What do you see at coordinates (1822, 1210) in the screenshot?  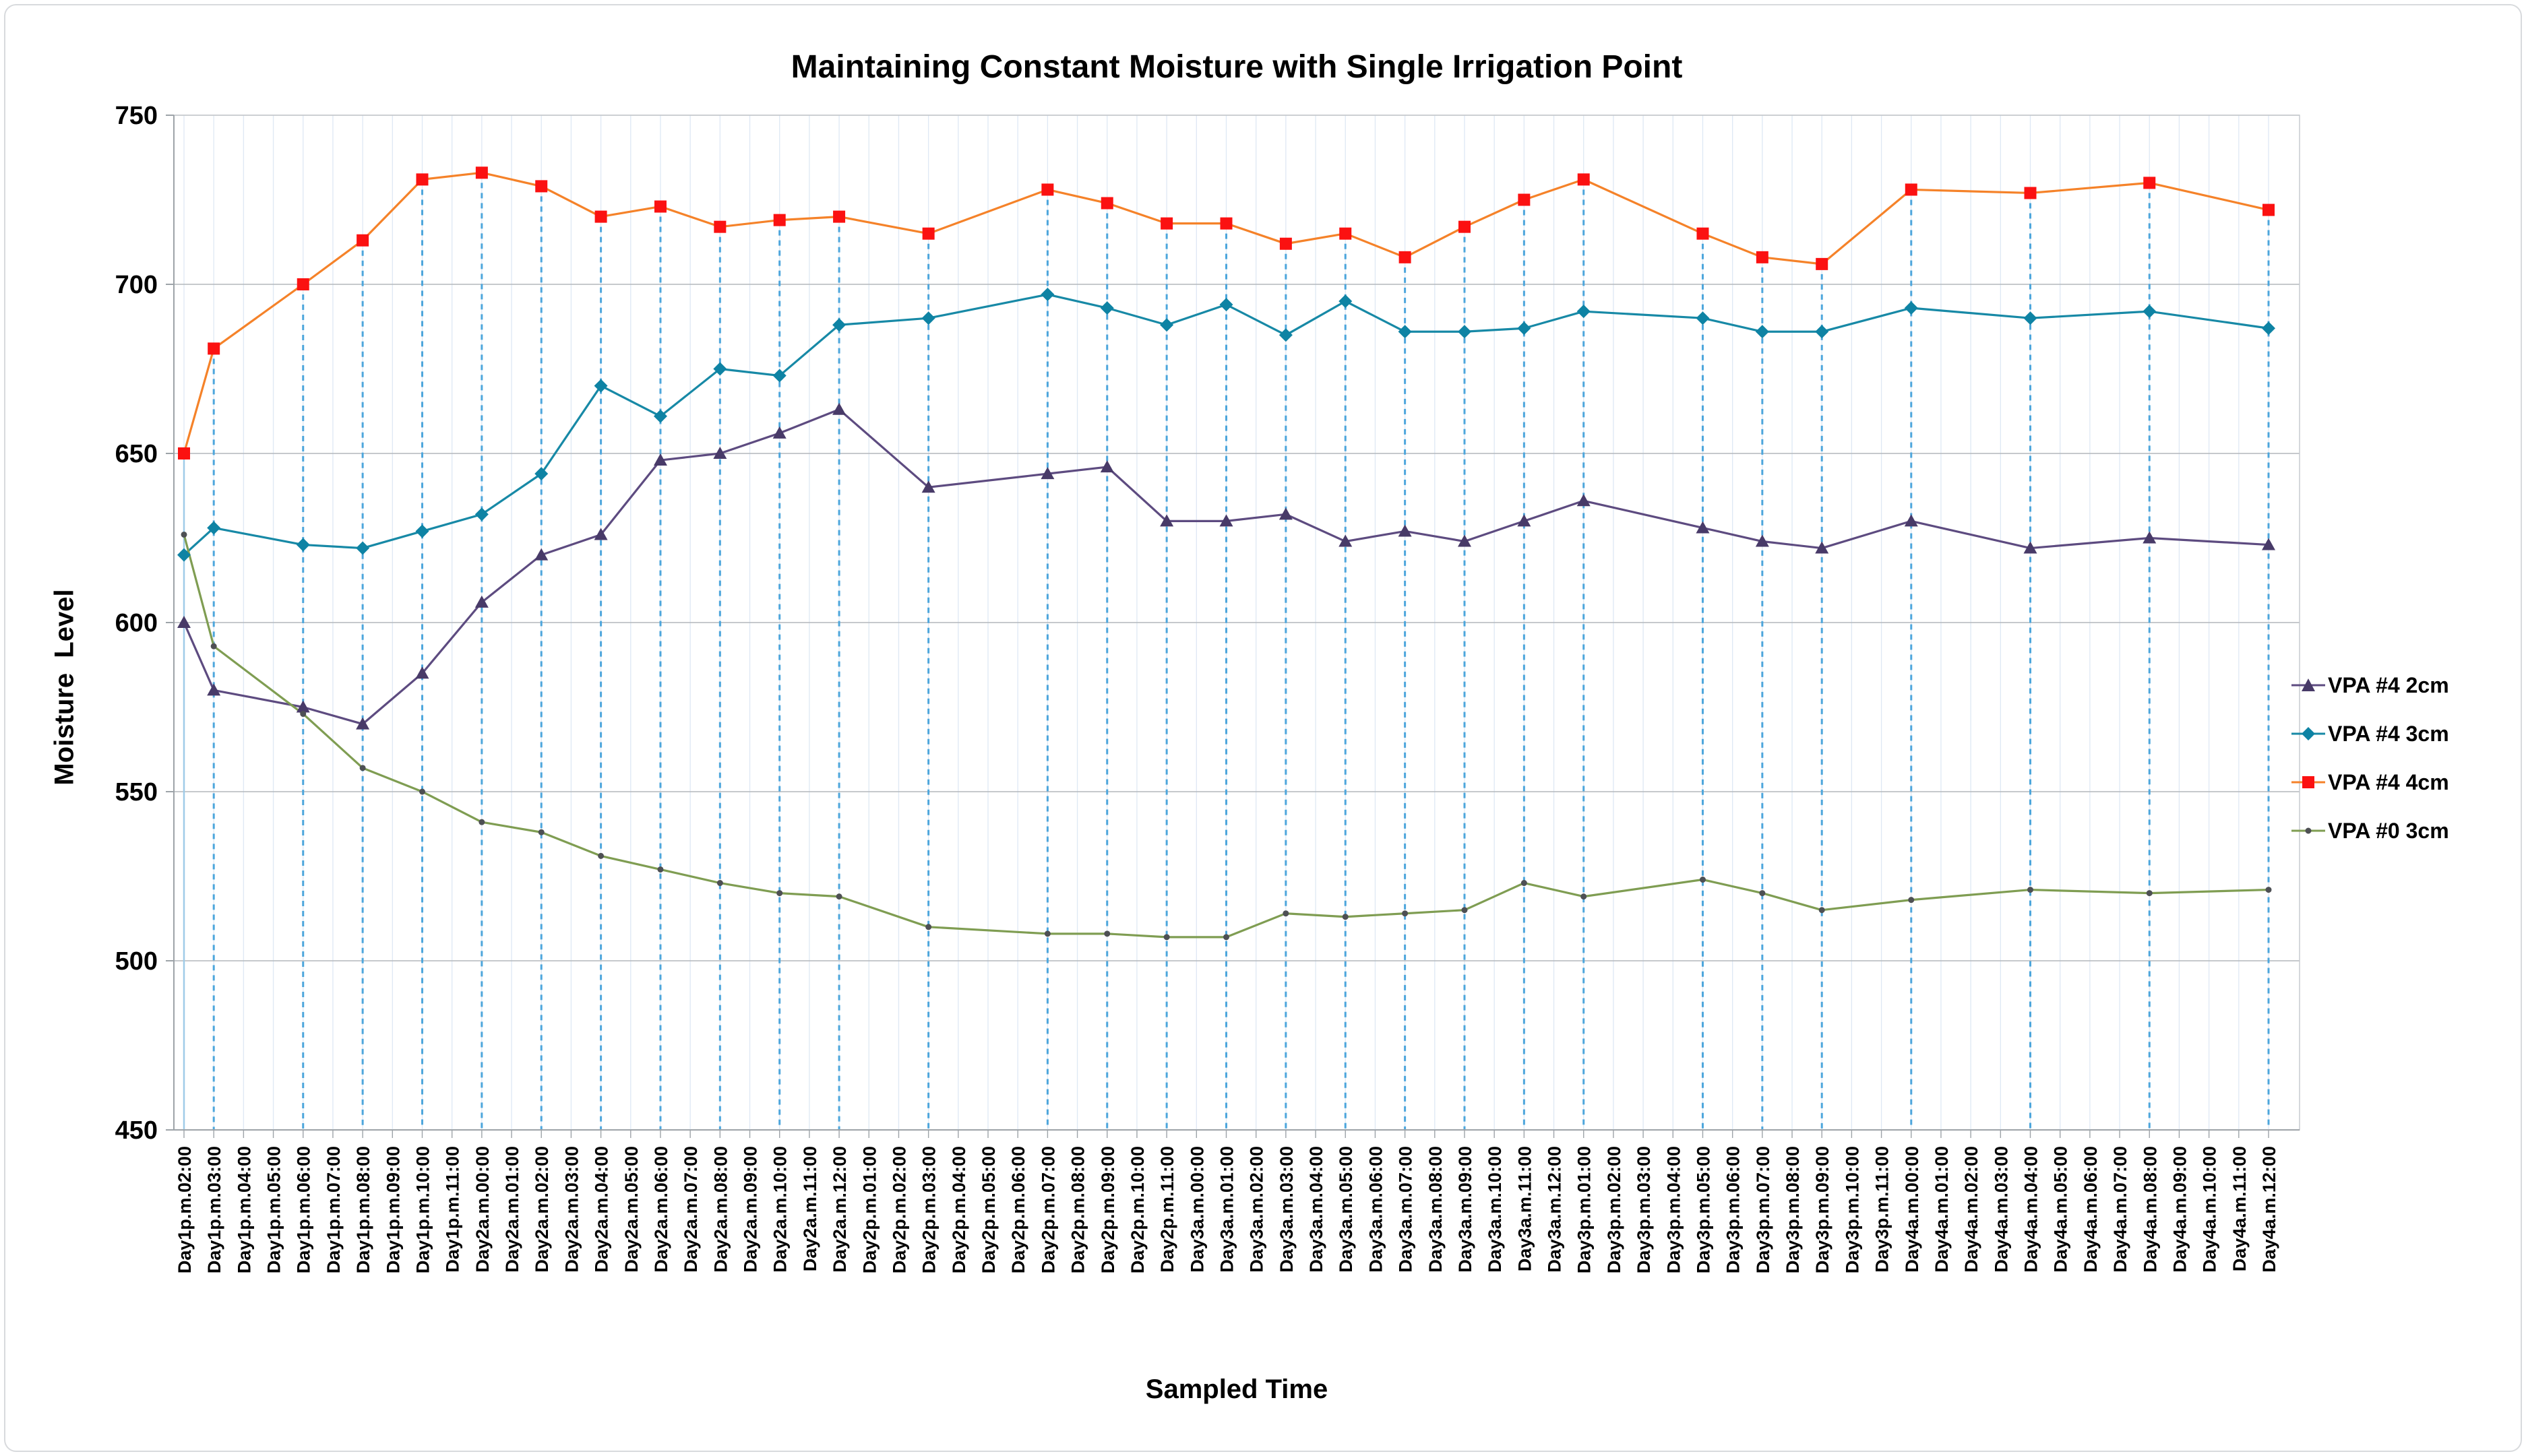 I see `x-tick-label: Day3p.m.09:00` at bounding box center [1822, 1210].